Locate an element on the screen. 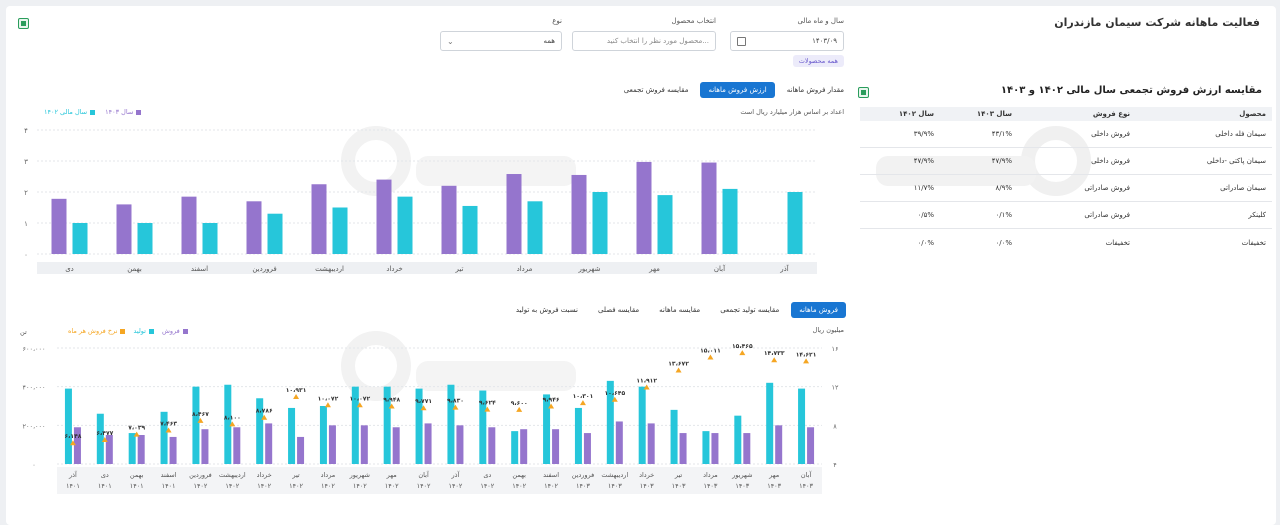 The image size is (1280, 525). chevron-down-icon: ⌄ is located at coordinates (450, 41).